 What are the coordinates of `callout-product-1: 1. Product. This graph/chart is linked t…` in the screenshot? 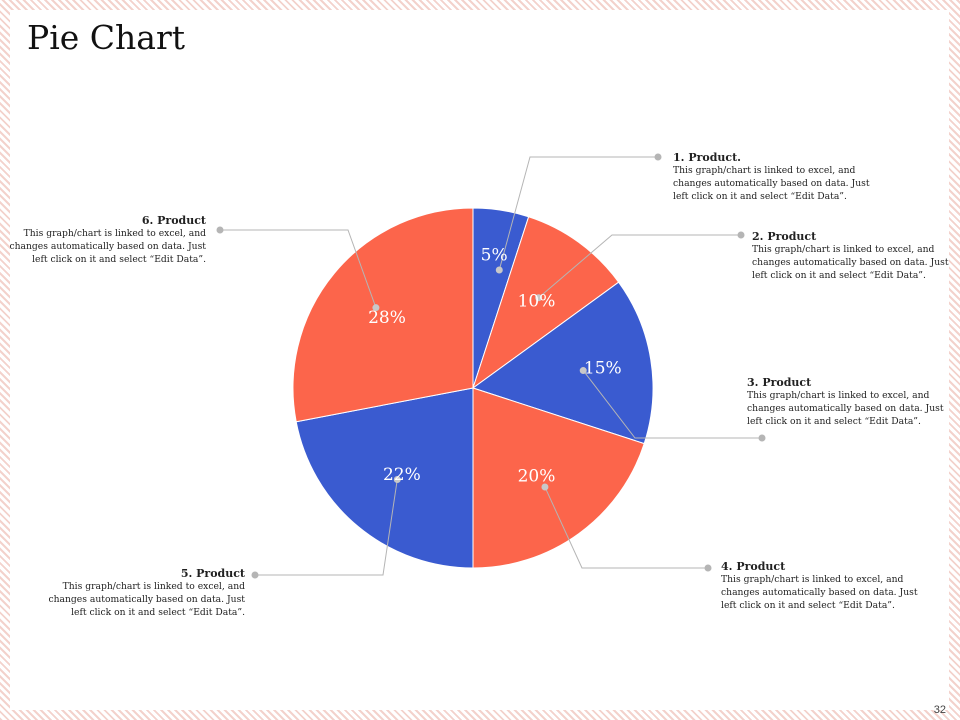 It's located at (772, 177).